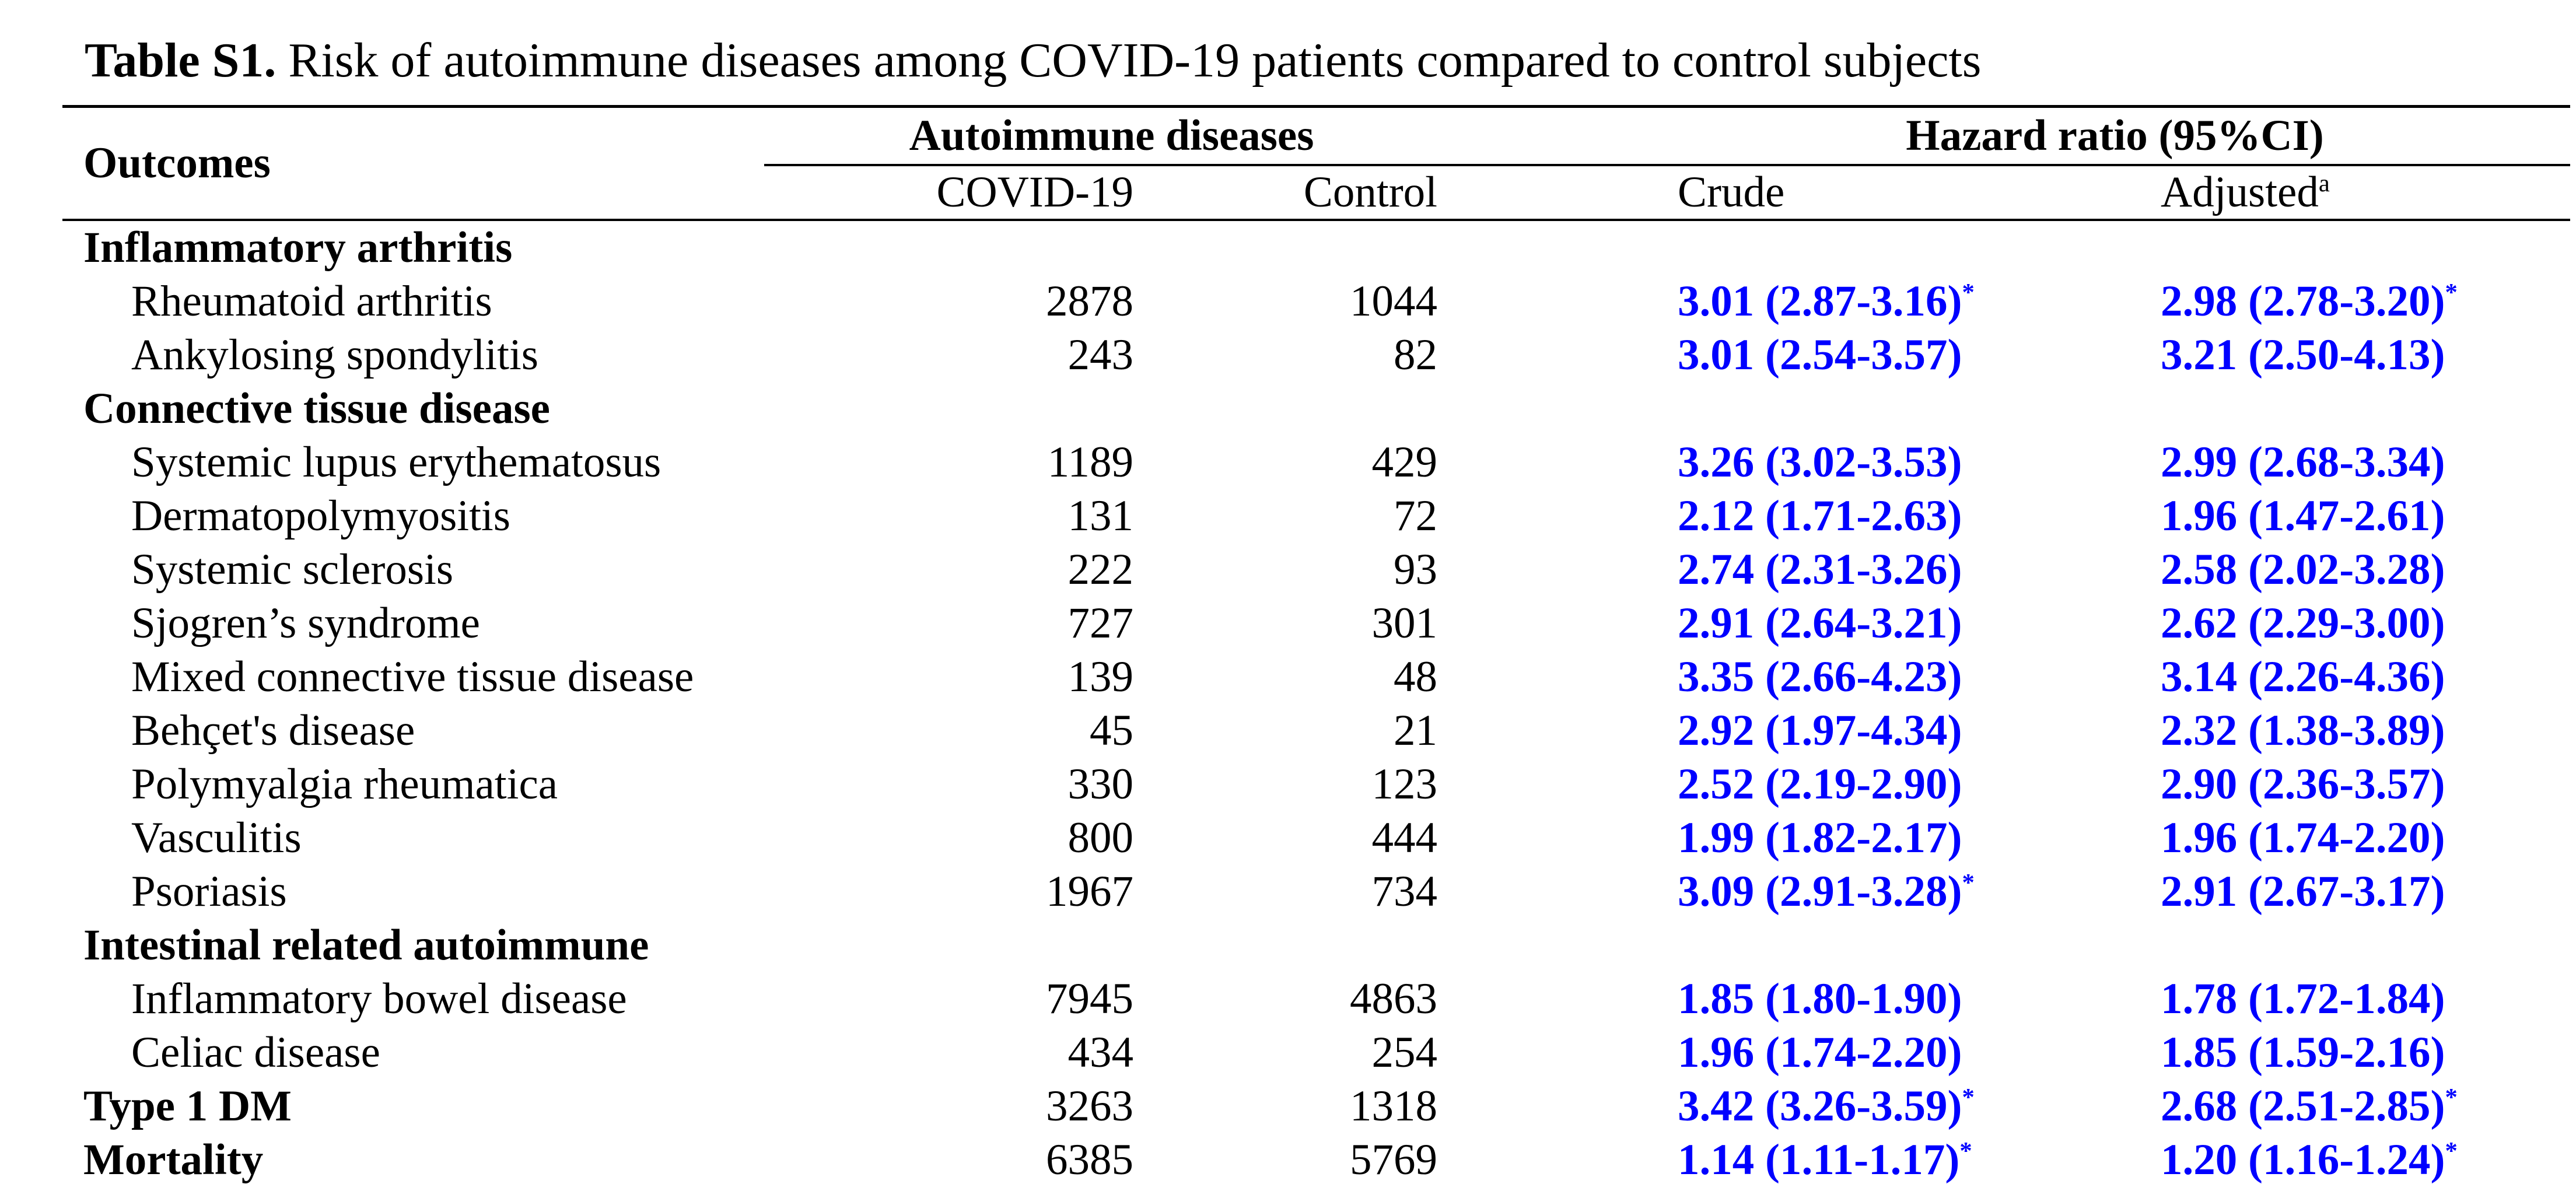  I want to click on adjusted-hr-value: 1.78 (1.72-1.84), so click(2303, 999).